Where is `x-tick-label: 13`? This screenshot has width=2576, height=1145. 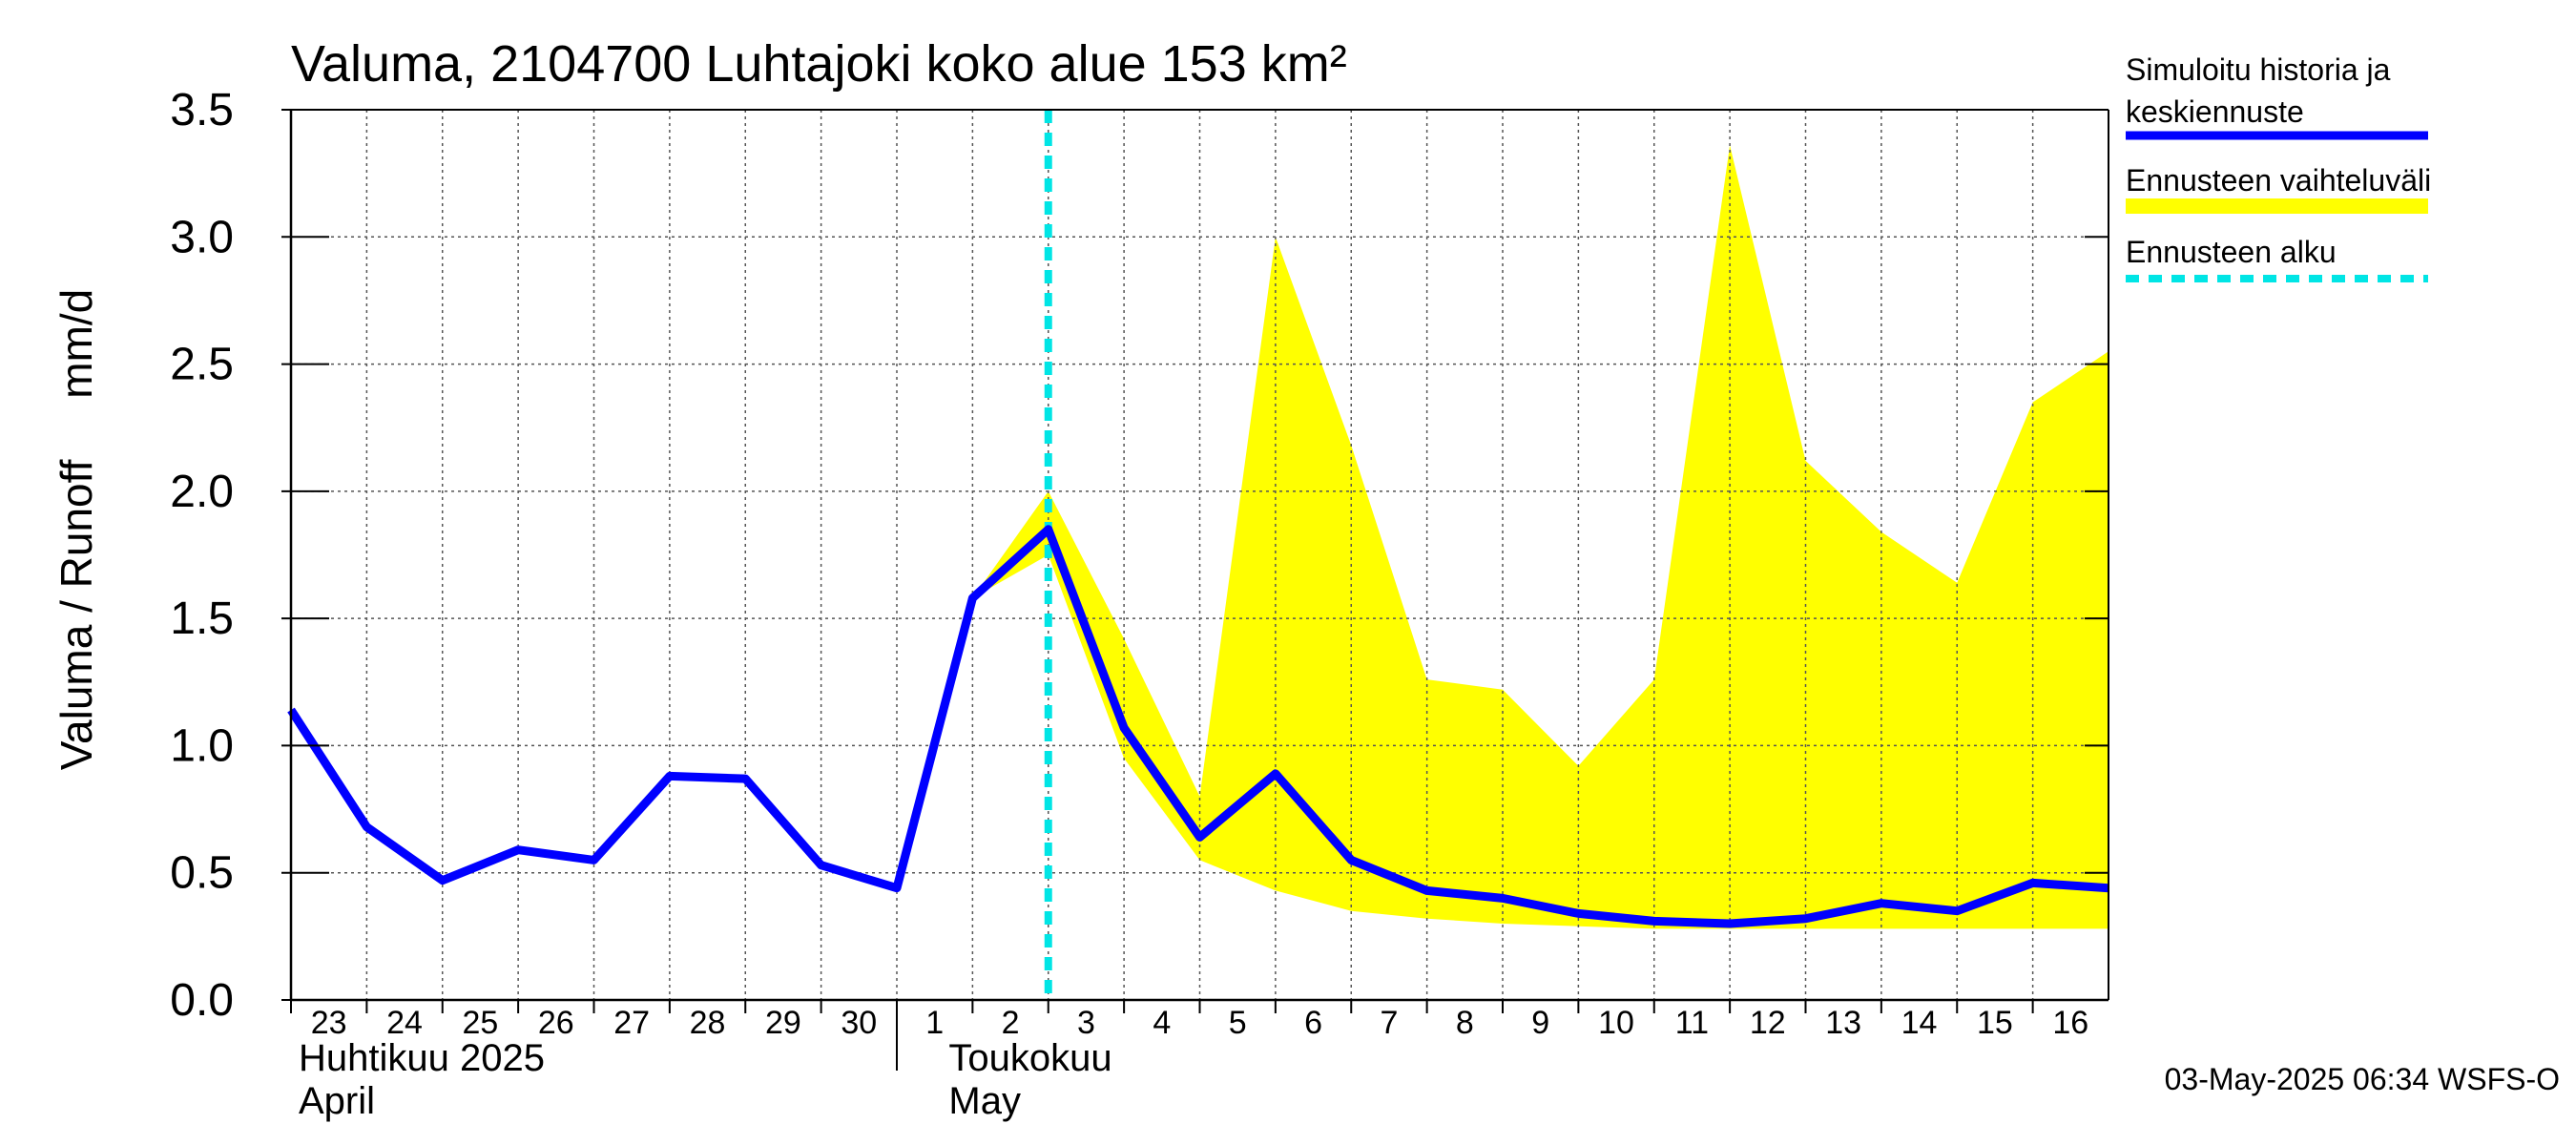
x-tick-label: 13 is located at coordinates (1843, 1023).